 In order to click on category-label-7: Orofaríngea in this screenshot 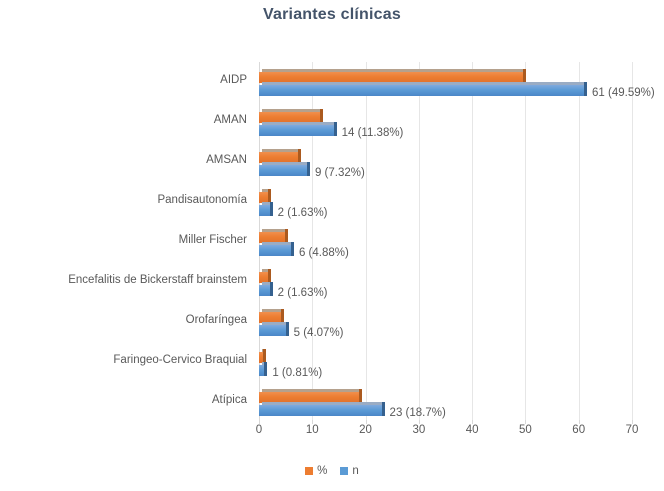, I will do `click(216, 320)`.